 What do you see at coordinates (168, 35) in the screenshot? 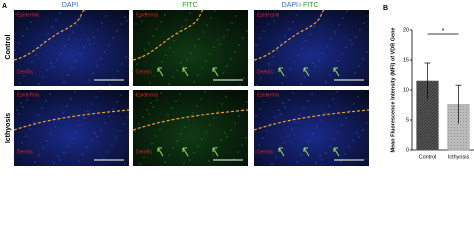
I see `boundary` at bounding box center [168, 35].